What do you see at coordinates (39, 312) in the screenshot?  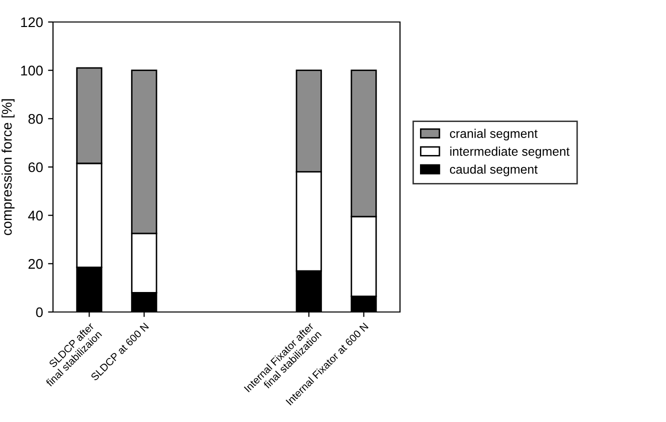 I see `y-tick-label: 0` at bounding box center [39, 312].